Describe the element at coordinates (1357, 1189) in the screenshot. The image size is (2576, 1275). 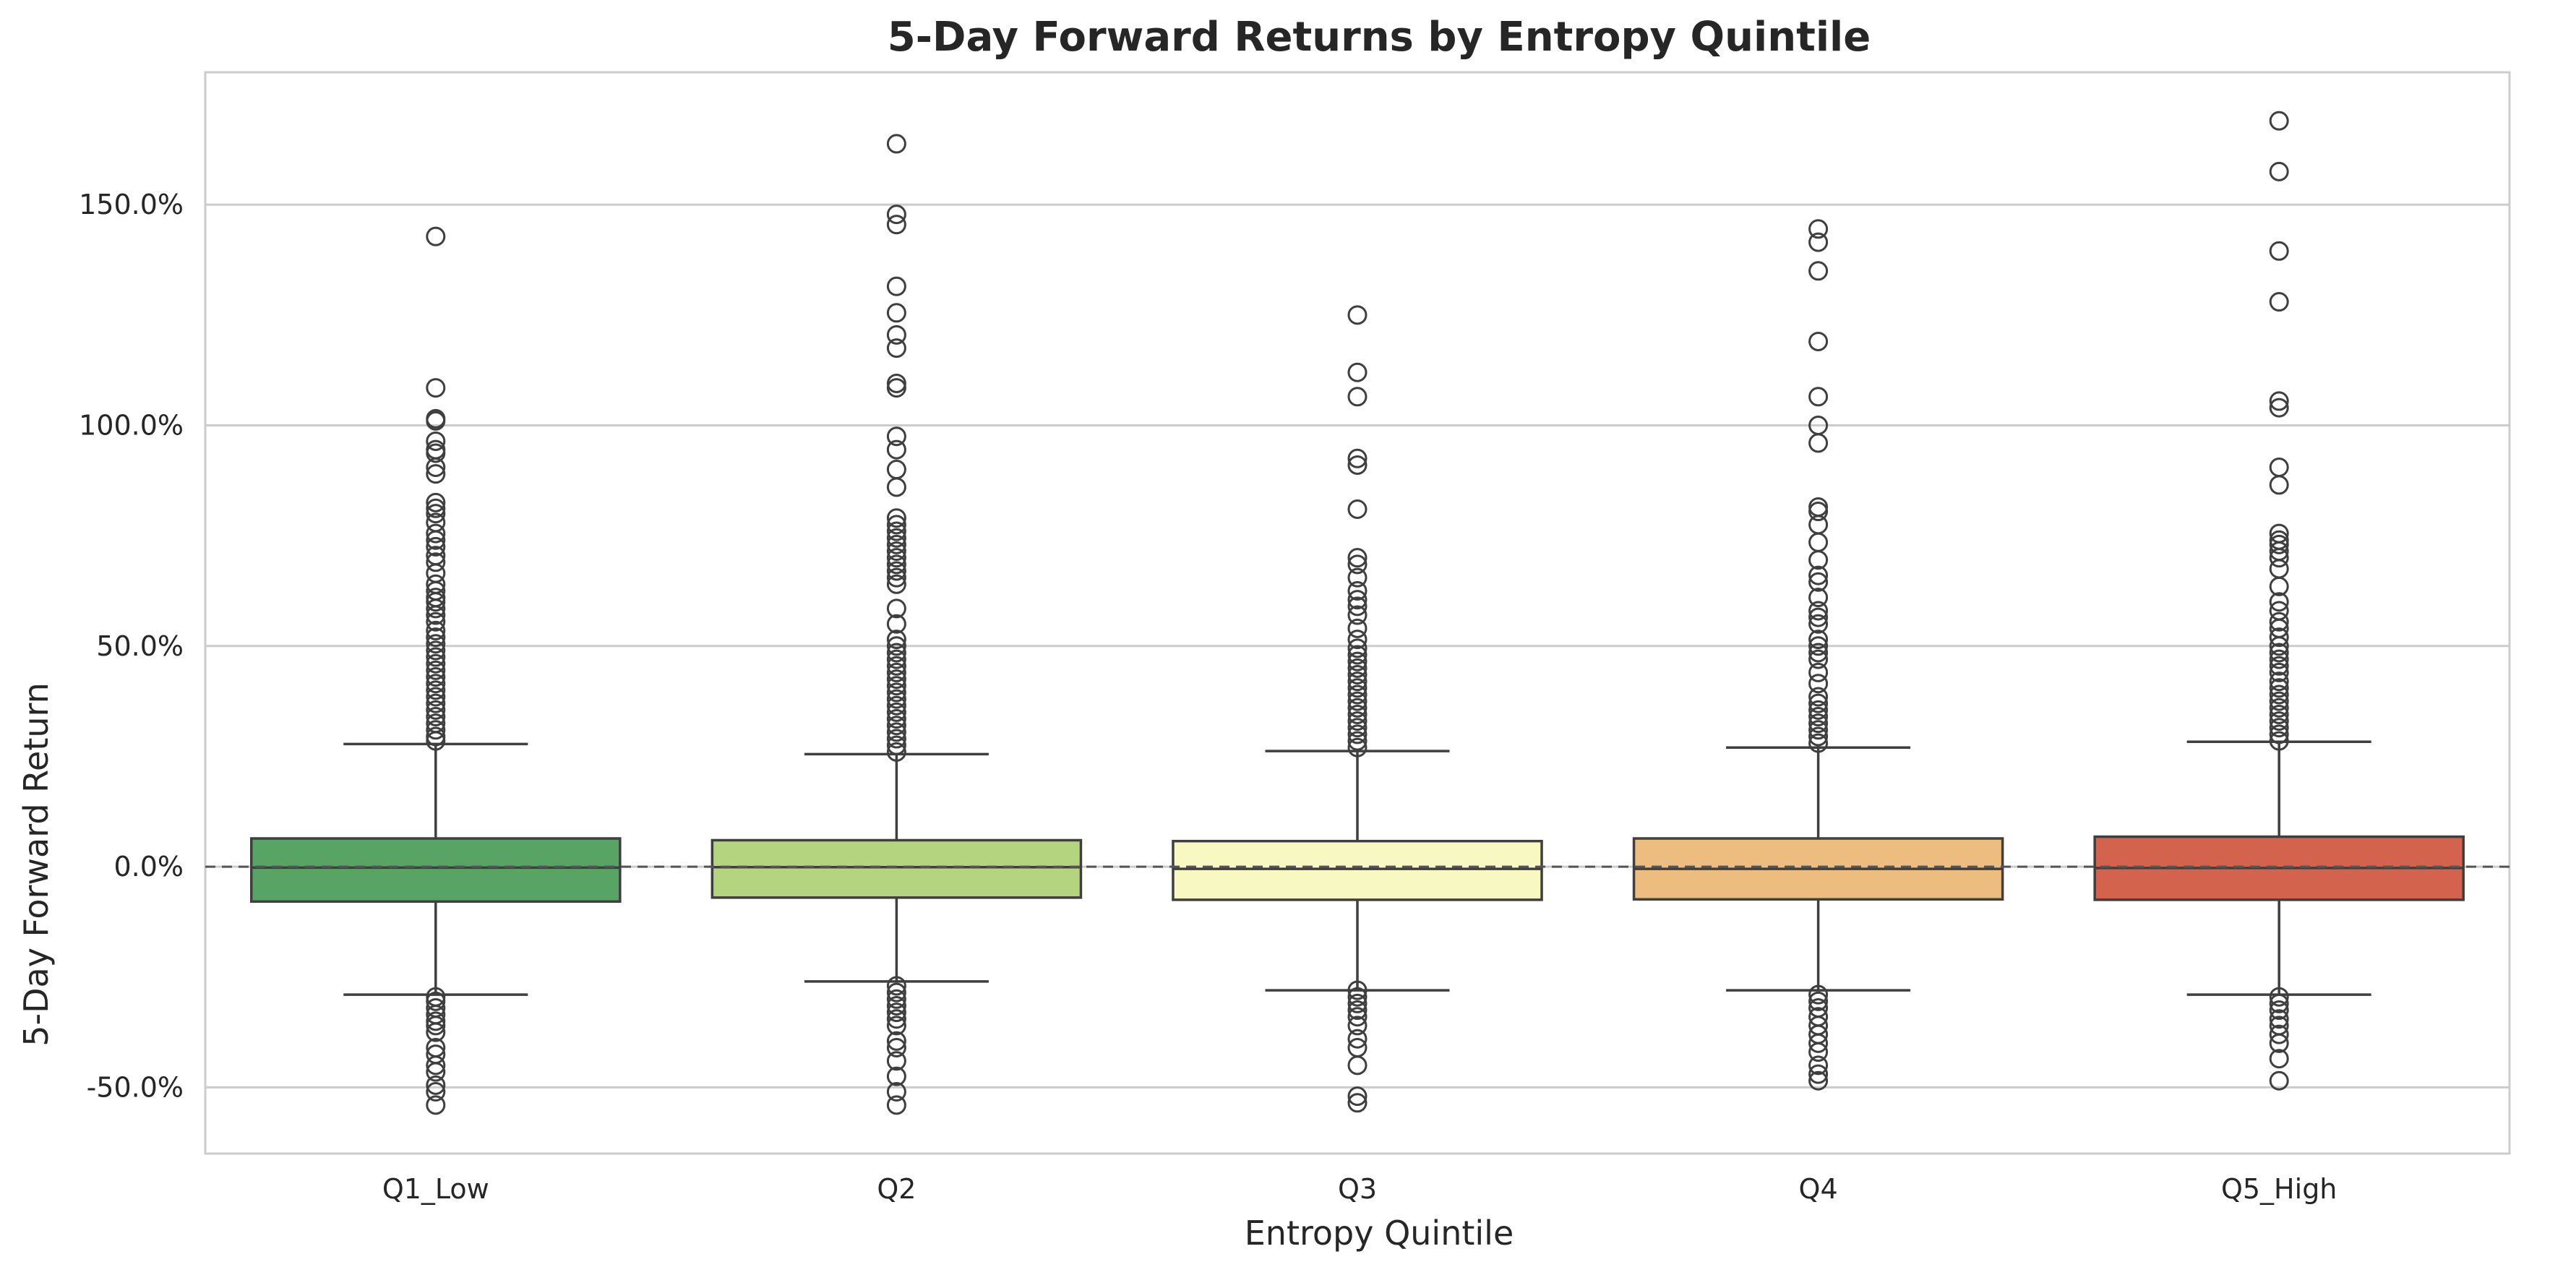
I see `x-tick-label: Q3` at that location.